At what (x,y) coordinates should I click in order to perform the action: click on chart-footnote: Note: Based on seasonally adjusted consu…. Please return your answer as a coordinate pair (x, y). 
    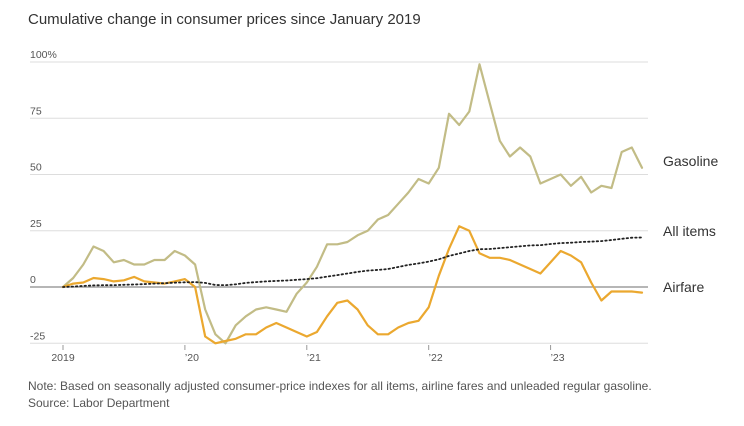
    Looking at the image, I should click on (340, 395).